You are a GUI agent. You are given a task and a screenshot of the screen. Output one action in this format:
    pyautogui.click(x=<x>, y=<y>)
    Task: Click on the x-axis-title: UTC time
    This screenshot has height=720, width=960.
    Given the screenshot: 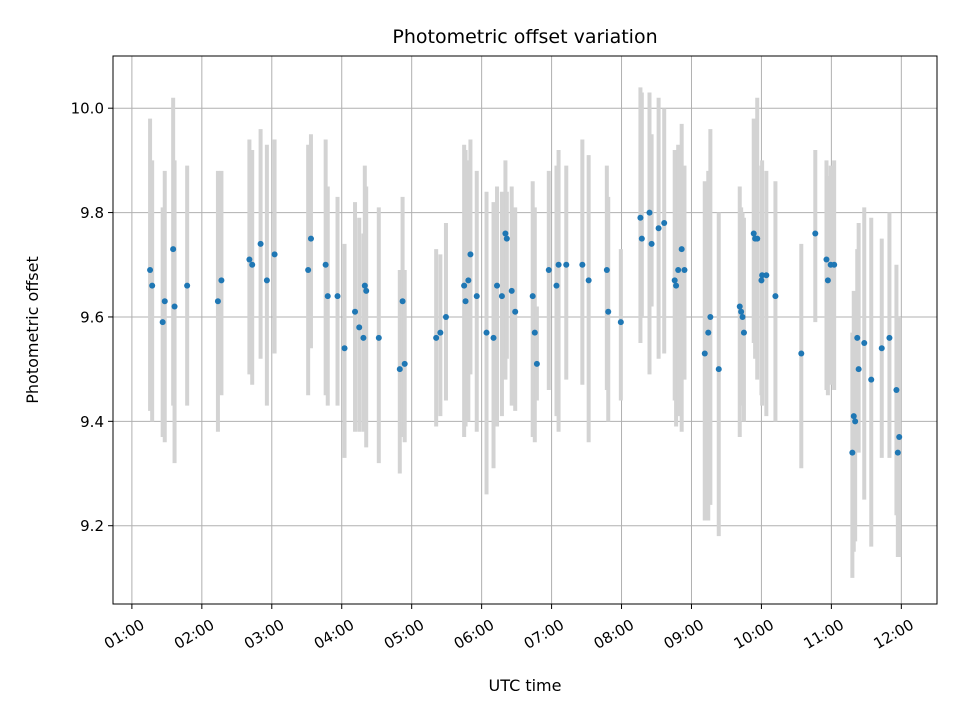 What is the action you would take?
    pyautogui.click(x=525, y=685)
    